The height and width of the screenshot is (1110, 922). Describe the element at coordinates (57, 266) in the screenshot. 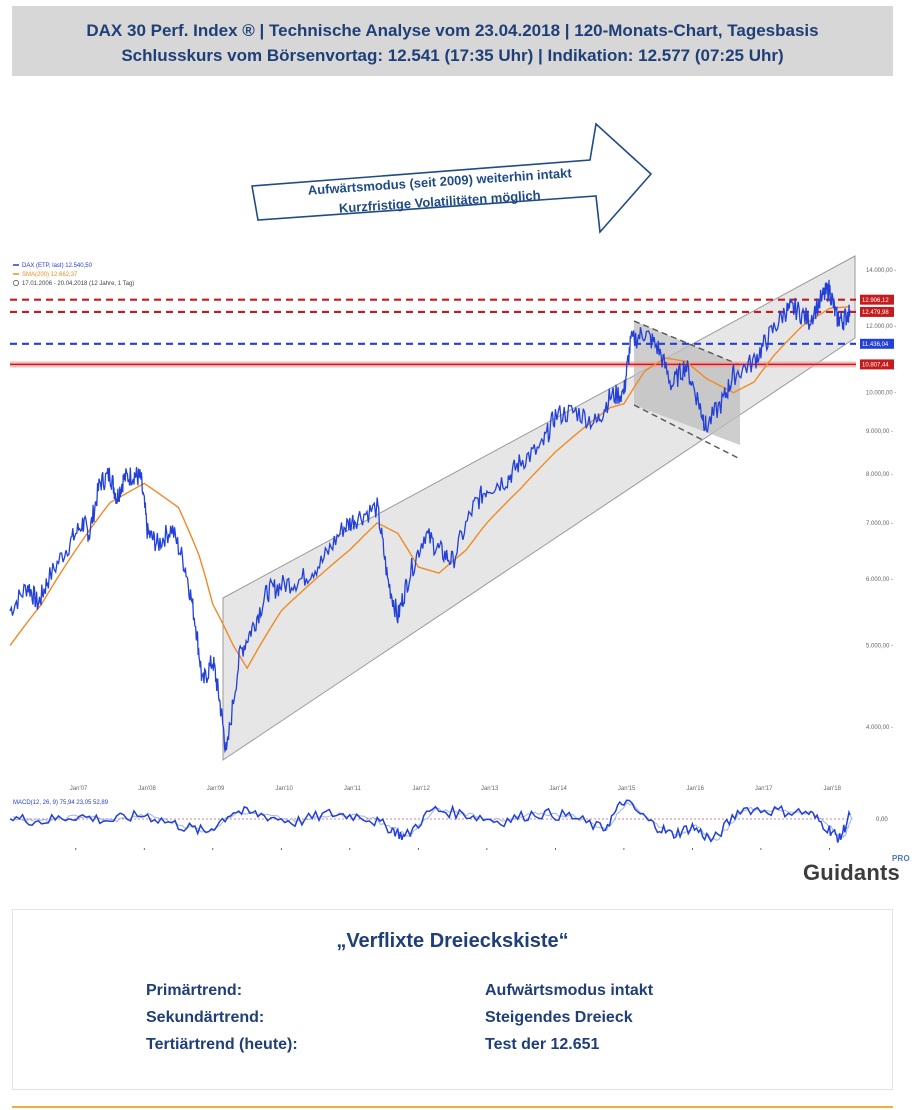

I see `legend-dax: DAX (ETP, last) 12.540,50` at that location.